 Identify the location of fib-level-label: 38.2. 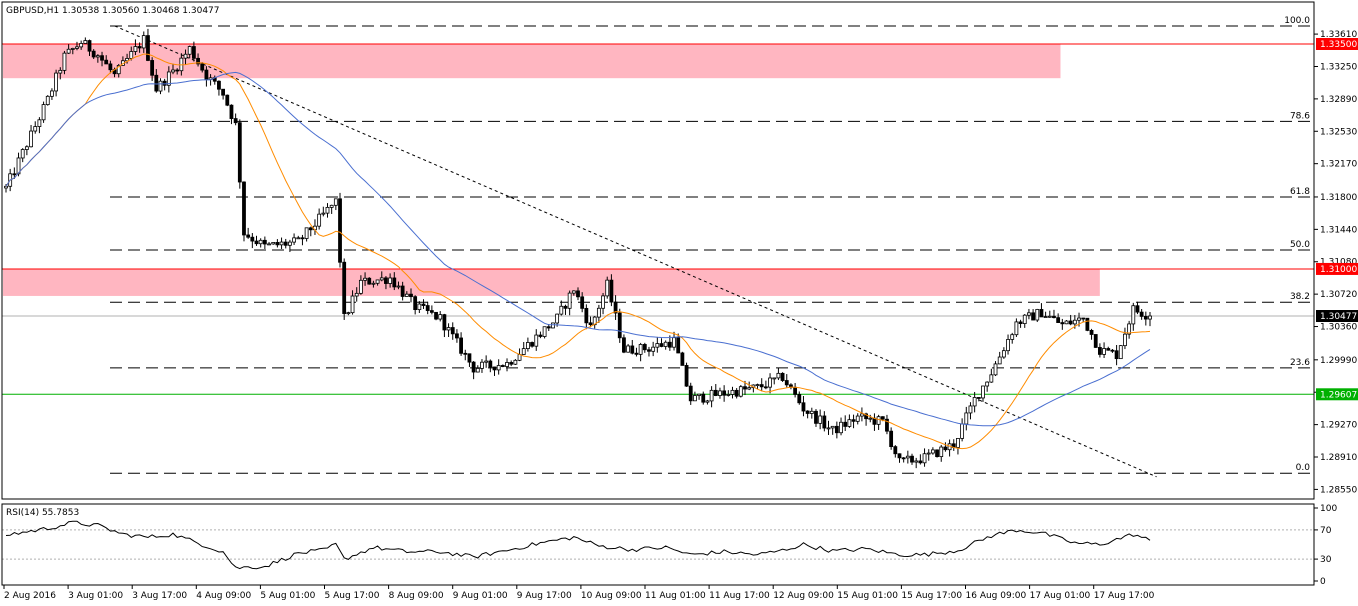
(1300, 297).